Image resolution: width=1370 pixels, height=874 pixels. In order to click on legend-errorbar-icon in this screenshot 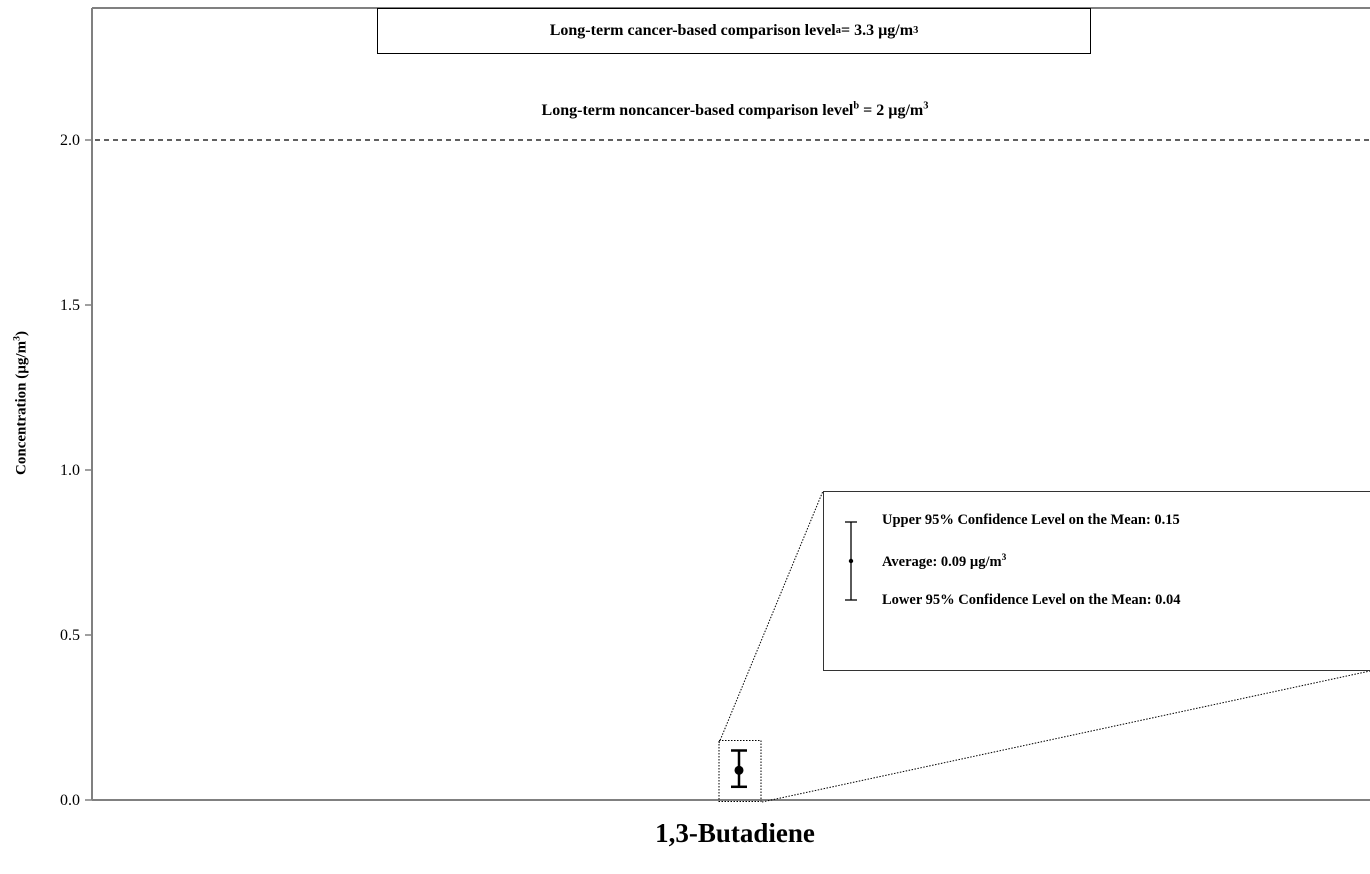, I will do `click(854, 582)`.